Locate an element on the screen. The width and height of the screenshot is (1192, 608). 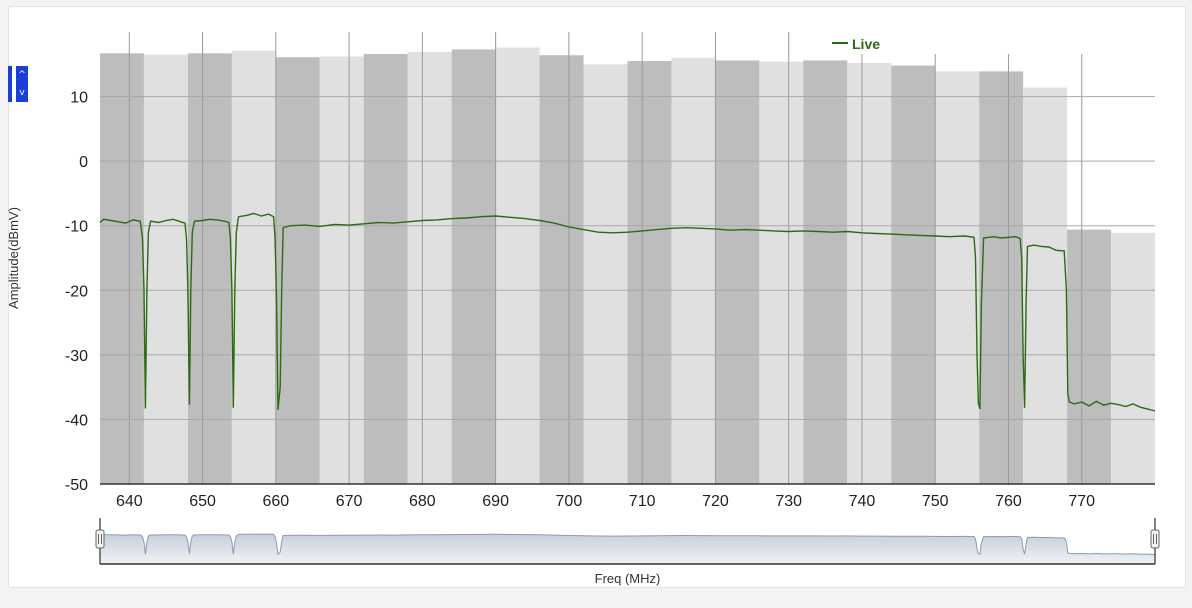
x-tick-label: 700 is located at coordinates (569, 501).